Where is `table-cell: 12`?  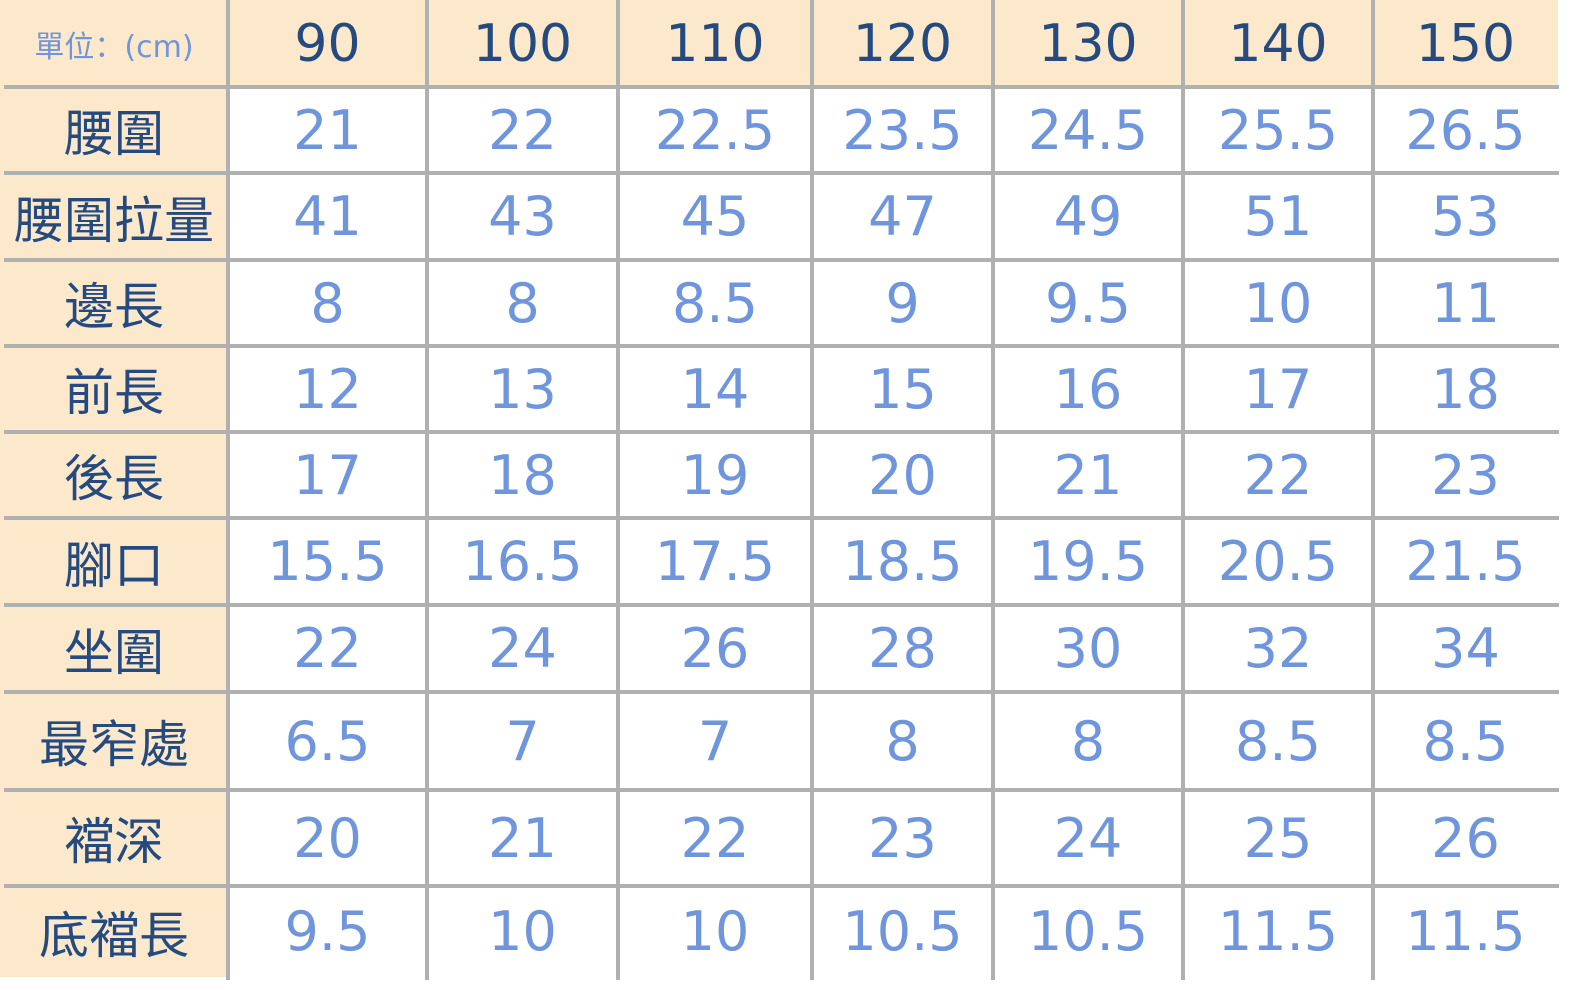
table-cell: 12 is located at coordinates (327, 389).